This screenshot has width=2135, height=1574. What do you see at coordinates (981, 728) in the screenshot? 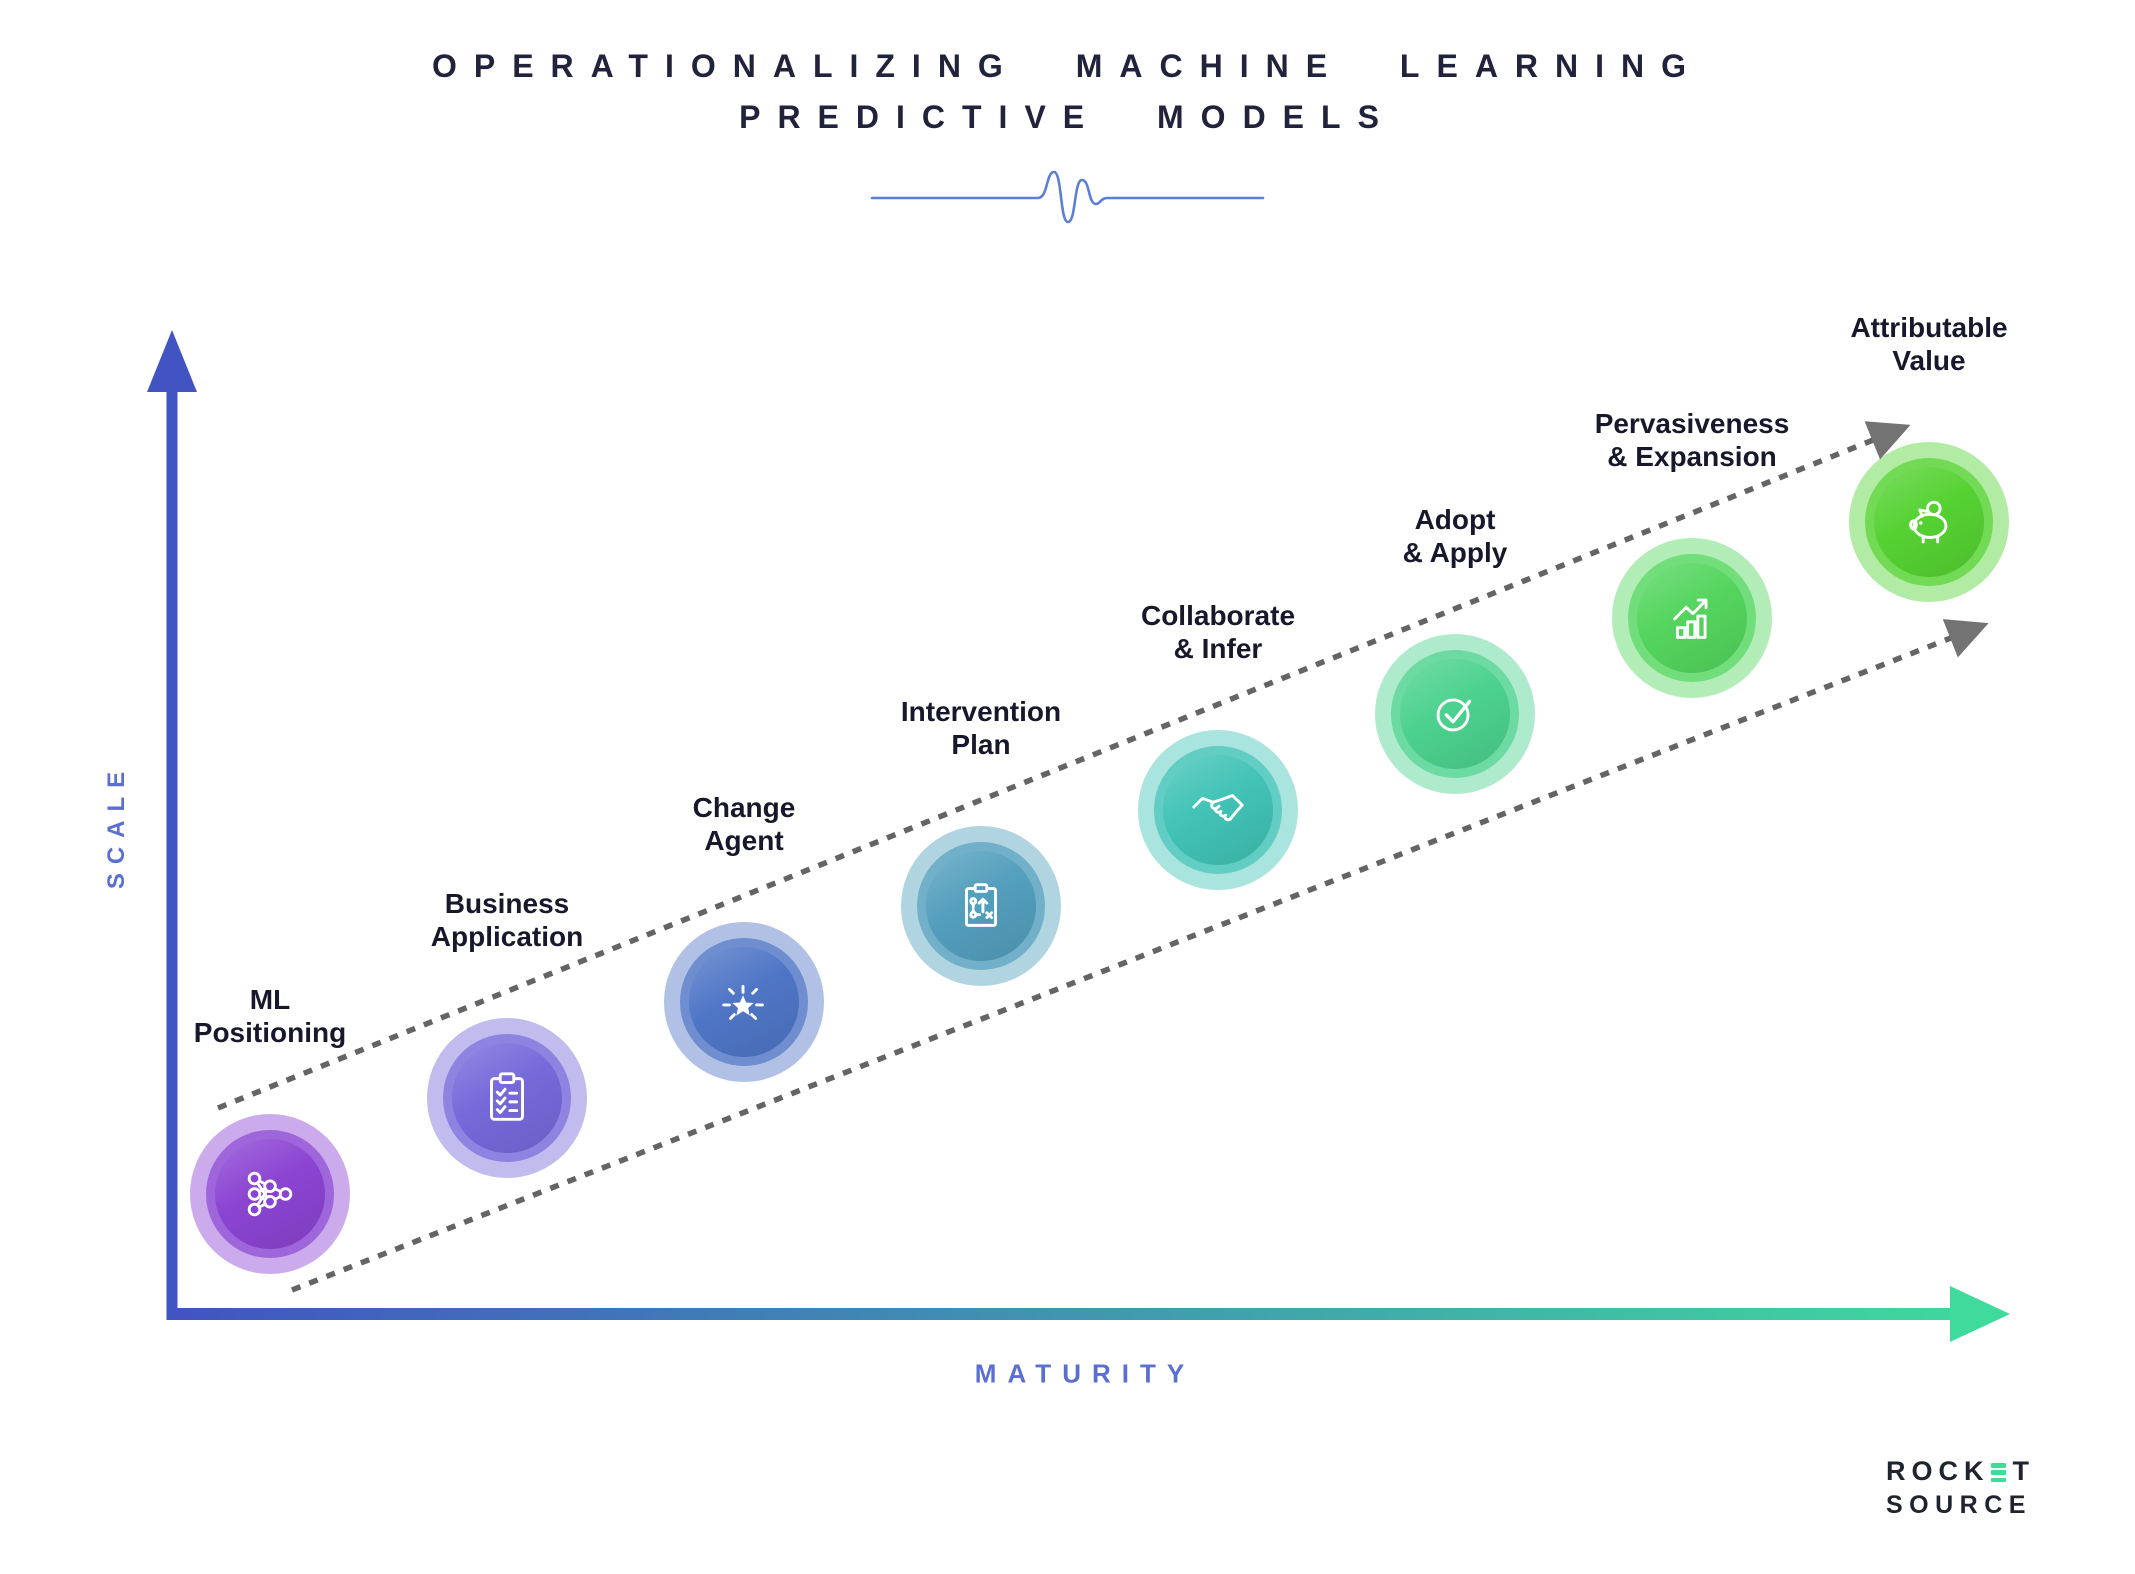
I see `stage-label: Intervention Plan` at bounding box center [981, 728].